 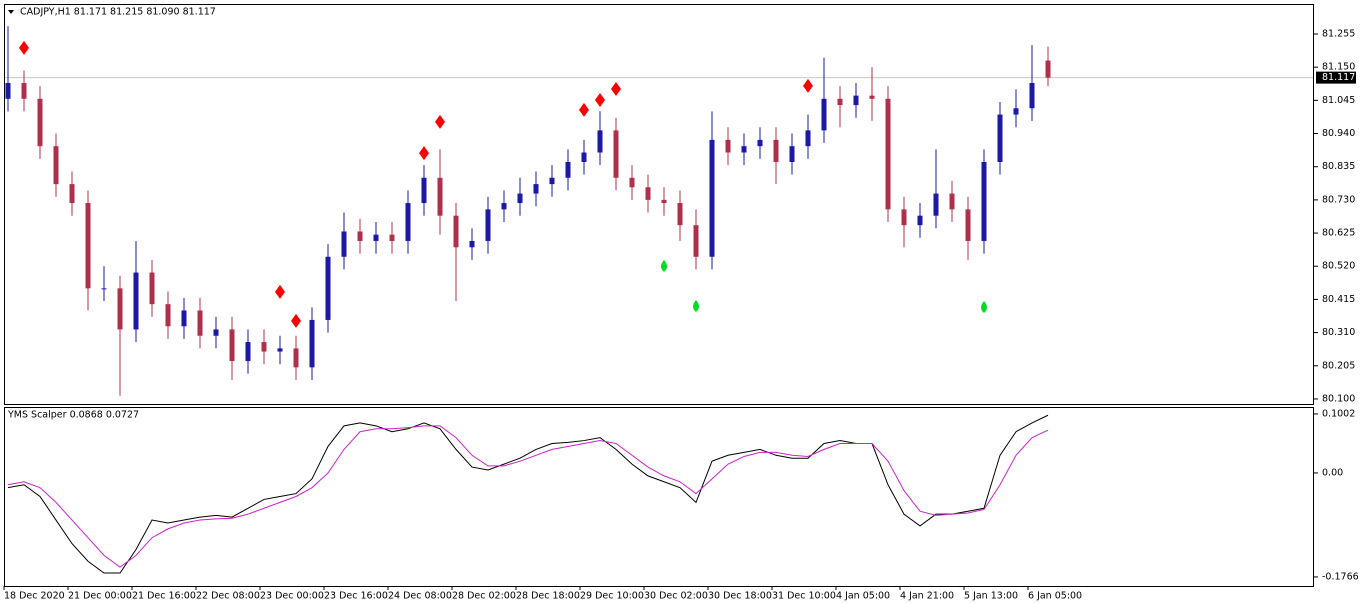 I want to click on x-tick-label: 5 Jan 13:00, so click(x=991, y=596).